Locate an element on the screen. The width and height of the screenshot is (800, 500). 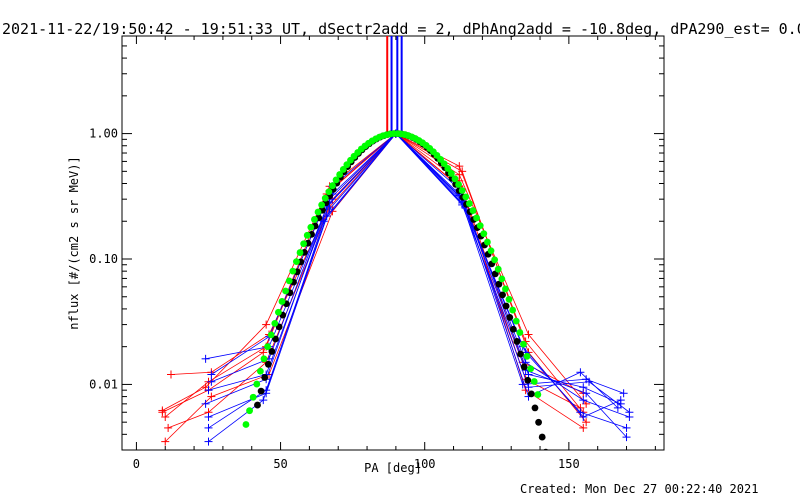
footer-created: Created: Mon Dec 27 00:22:40 2021 is located at coordinates (639, 489).